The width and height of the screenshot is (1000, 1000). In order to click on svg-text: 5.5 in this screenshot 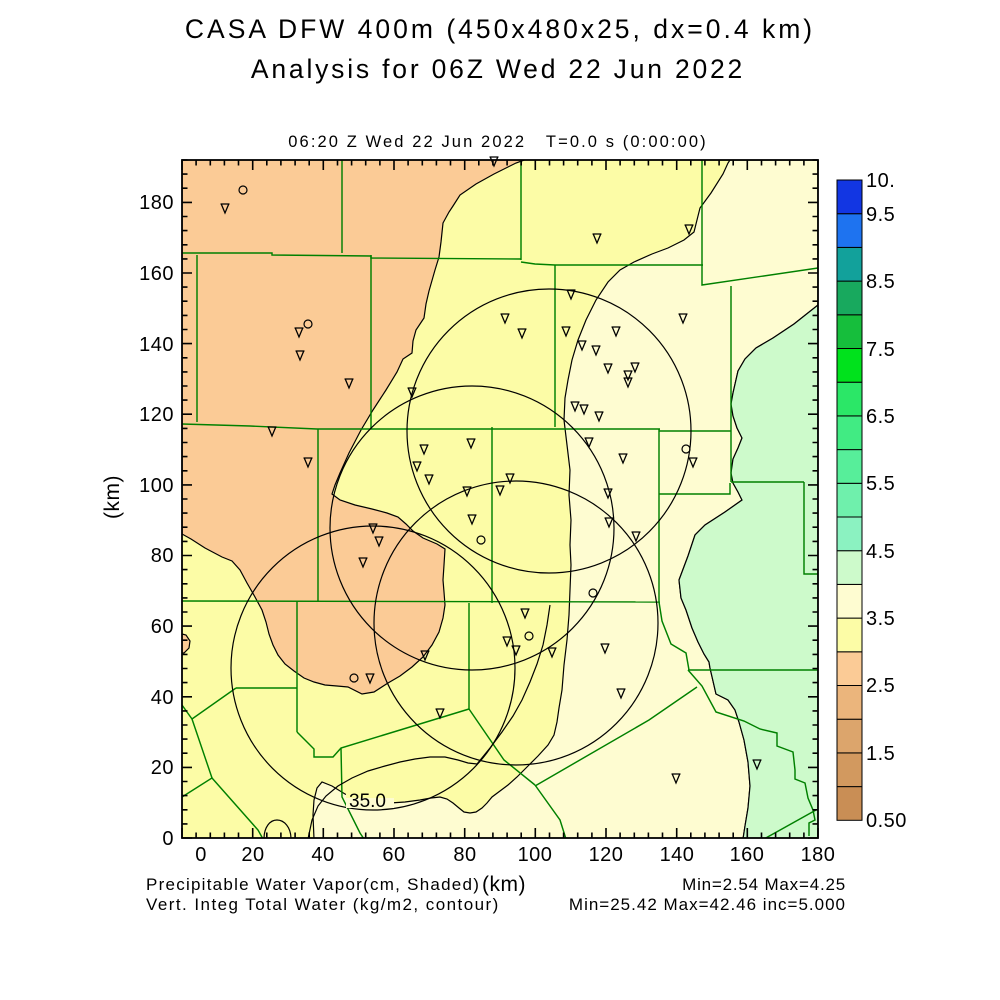, I will do `click(880, 484)`.